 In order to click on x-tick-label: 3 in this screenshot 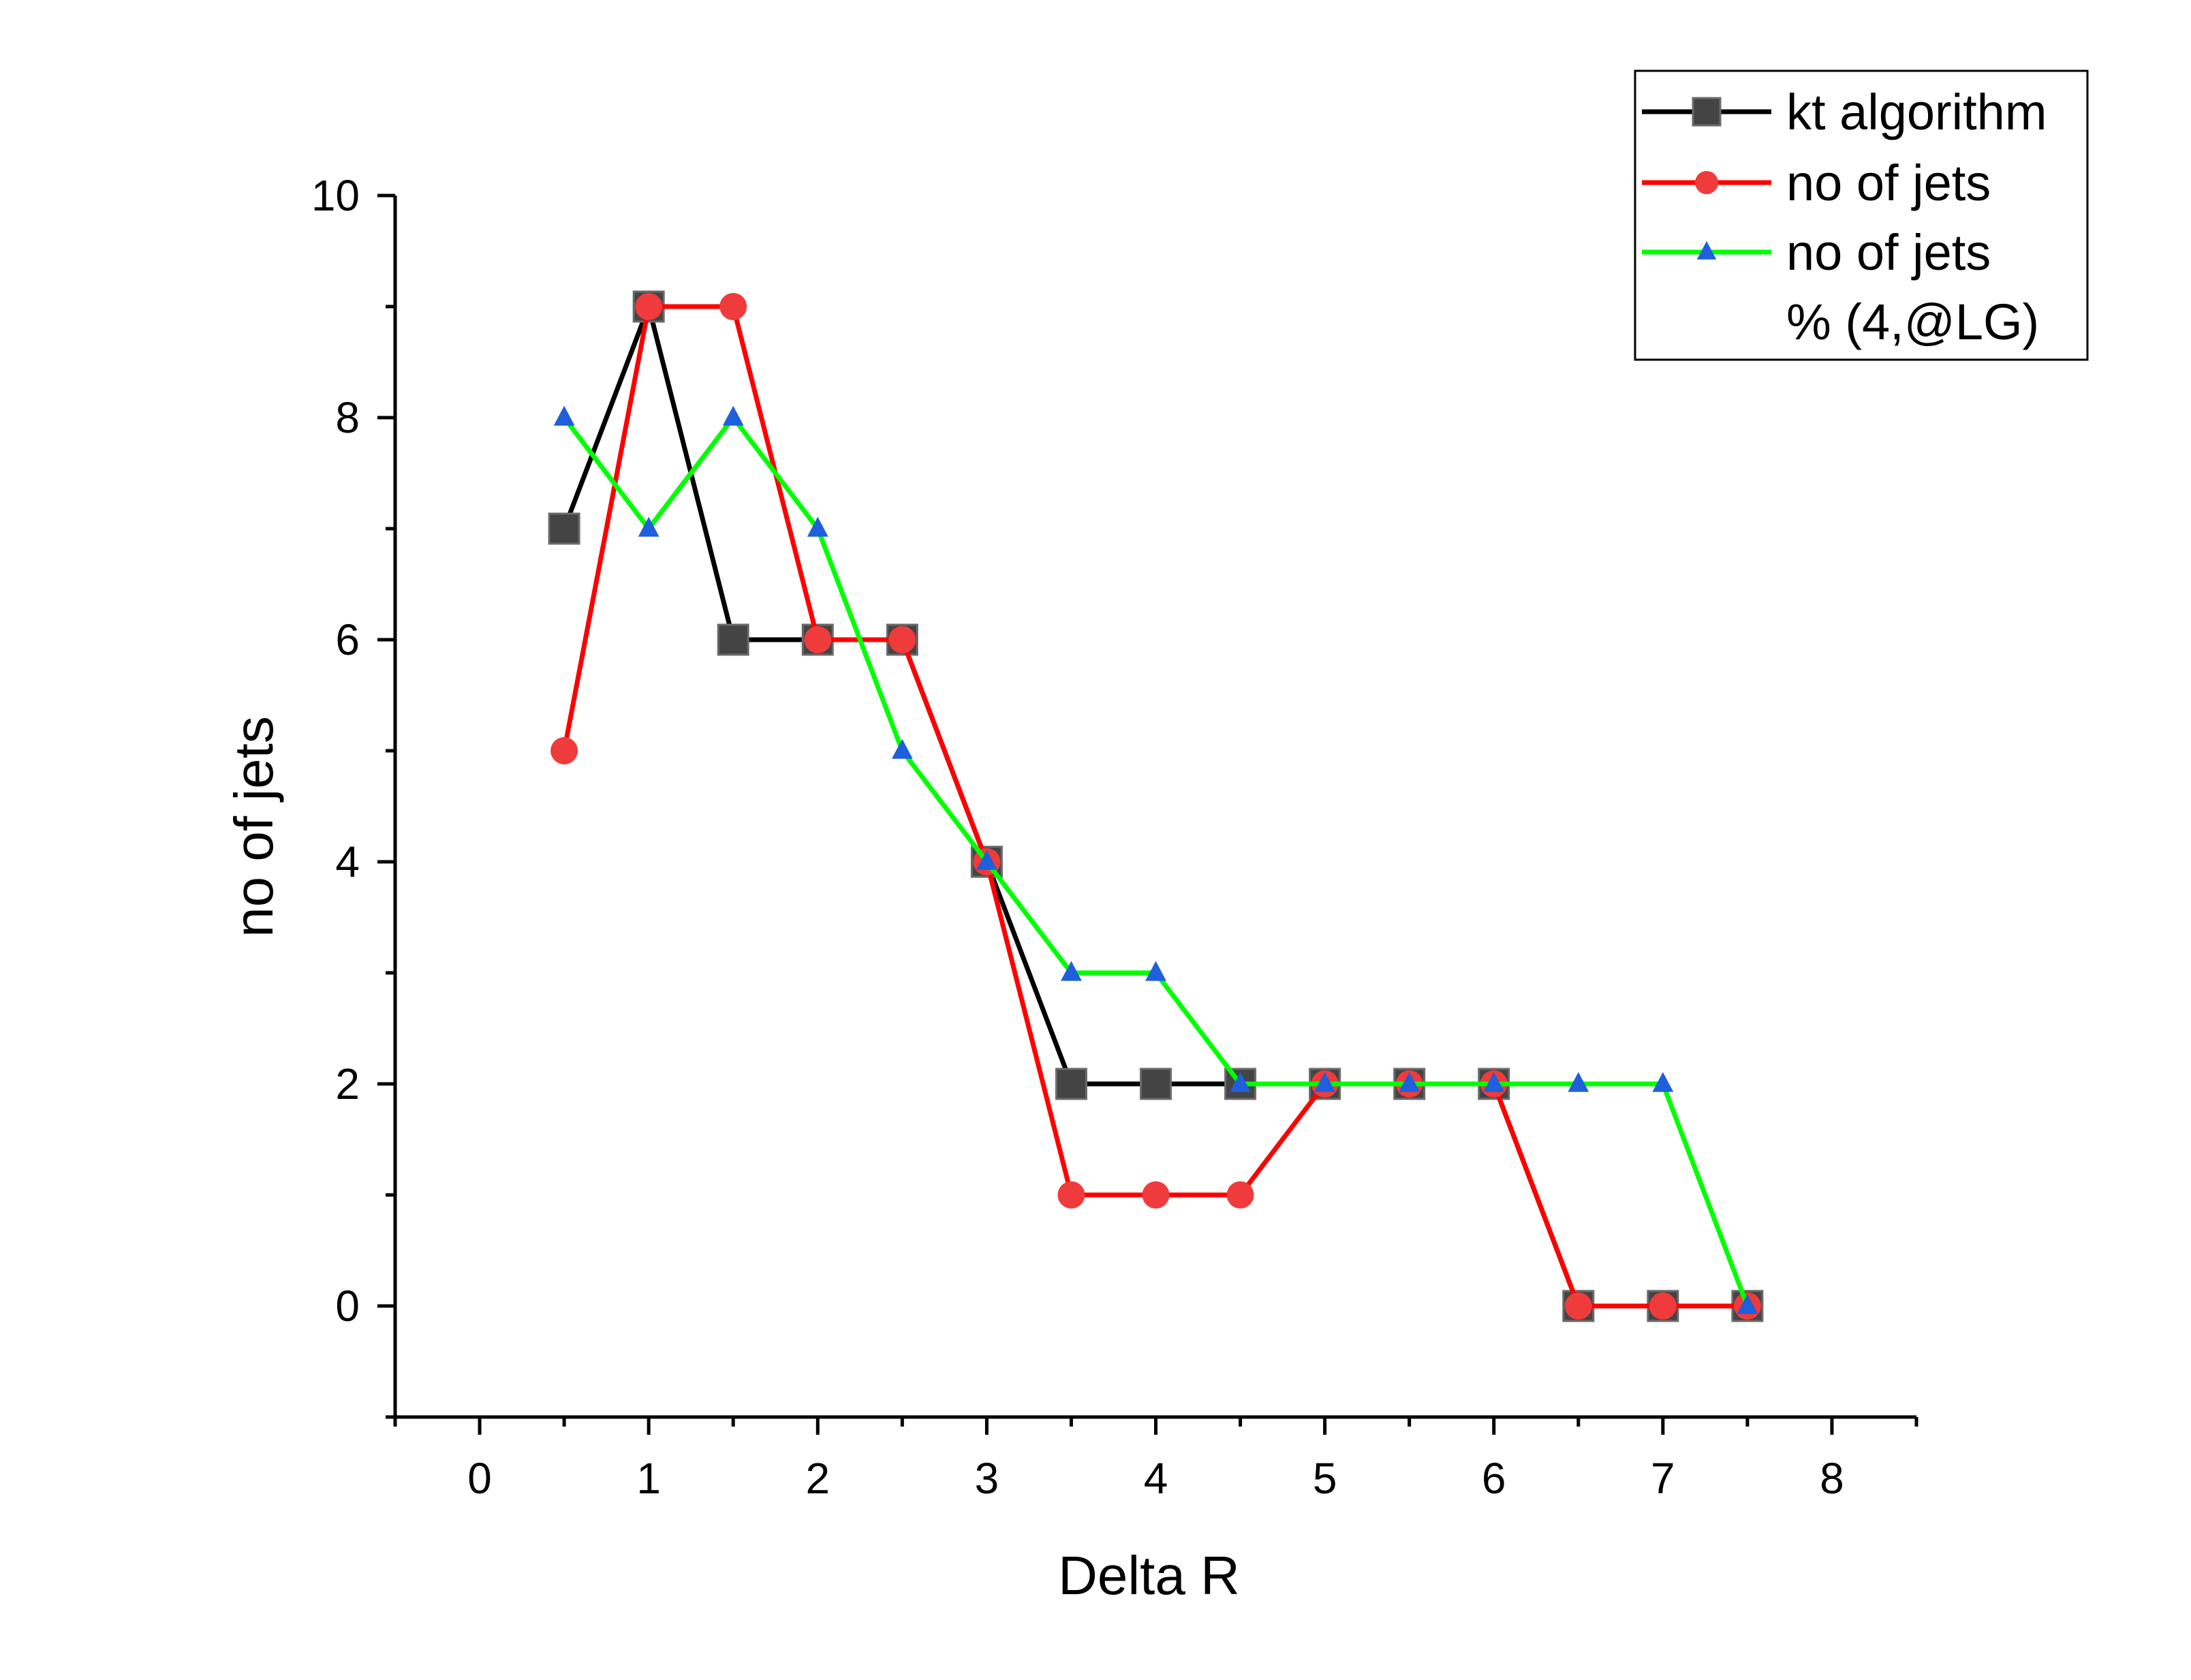, I will do `click(987, 1478)`.